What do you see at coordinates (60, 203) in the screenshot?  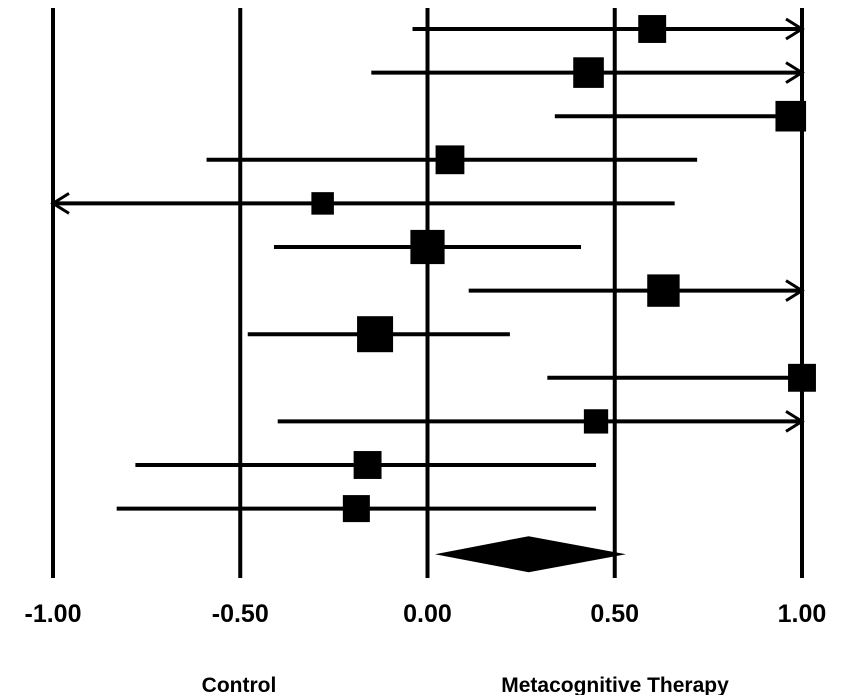 I see `ci-arrow-left` at bounding box center [60, 203].